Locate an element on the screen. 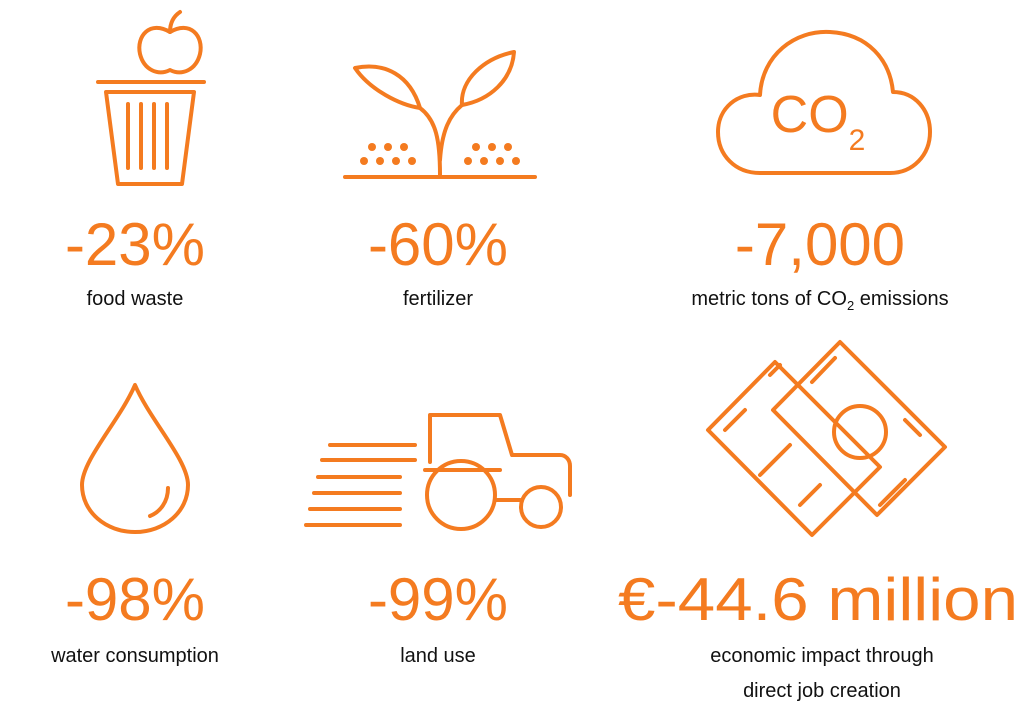 Image resolution: width=1025 pixels, height=704 pixels. stat-value: -7,000 is located at coordinates (820, 244).